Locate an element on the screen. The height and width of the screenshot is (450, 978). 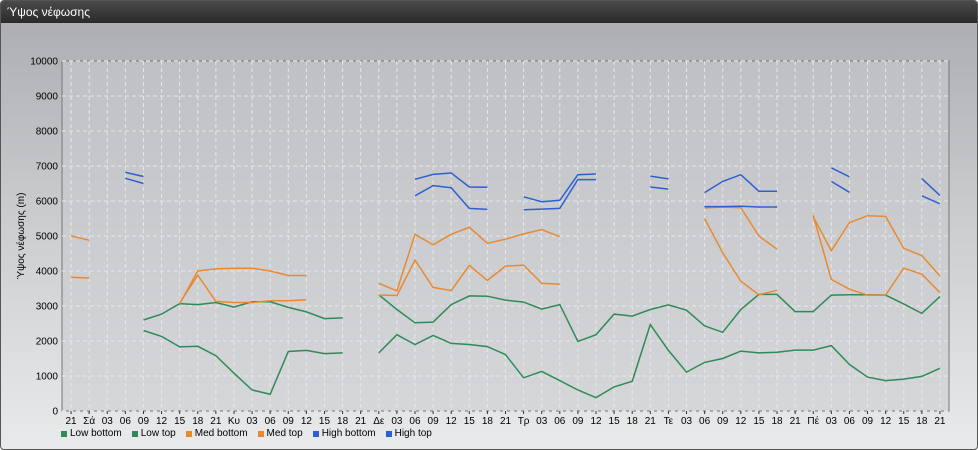
legend-label: Med top is located at coordinates (284, 433).